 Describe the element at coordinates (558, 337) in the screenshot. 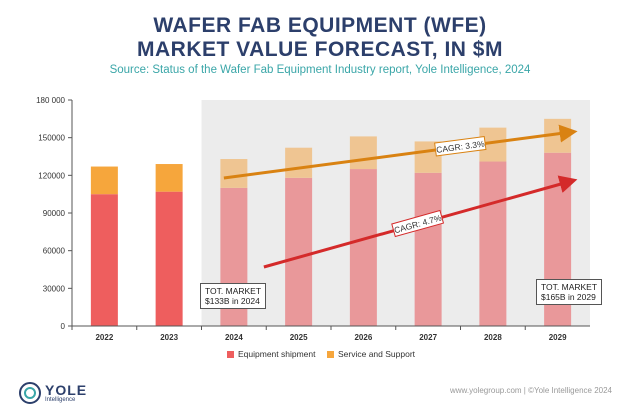

I see `x-tick-label: 2029` at that location.